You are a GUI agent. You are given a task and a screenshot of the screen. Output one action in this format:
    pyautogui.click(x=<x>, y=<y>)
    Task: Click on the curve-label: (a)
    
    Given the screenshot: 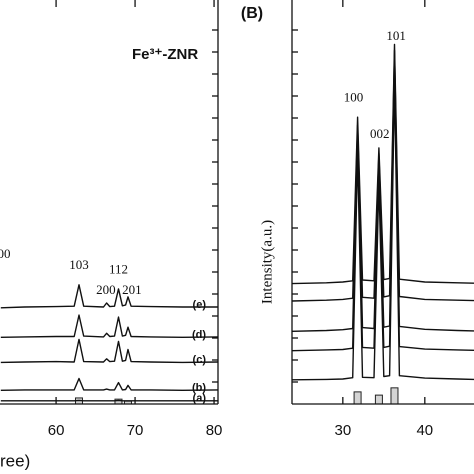 What is the action you would take?
    pyautogui.click(x=200, y=399)
    